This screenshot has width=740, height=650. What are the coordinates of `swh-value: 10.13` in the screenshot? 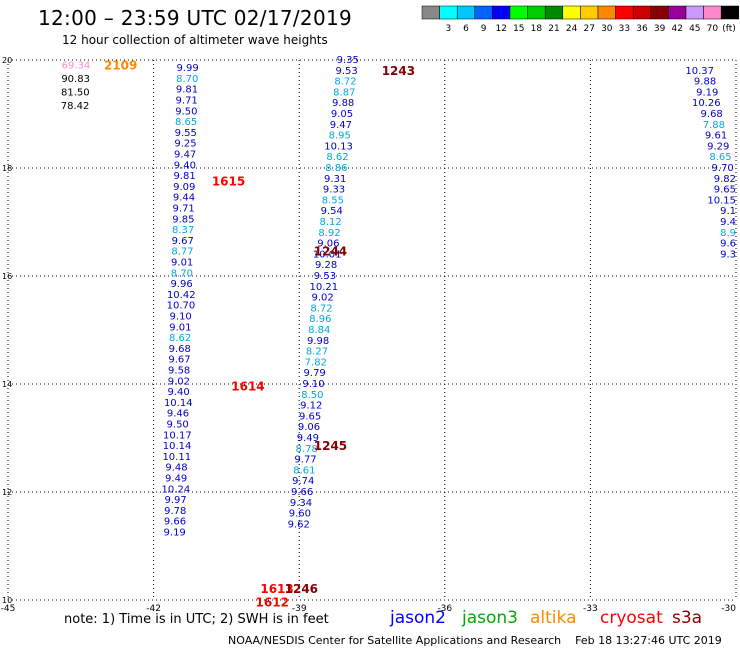 It's located at (338, 146).